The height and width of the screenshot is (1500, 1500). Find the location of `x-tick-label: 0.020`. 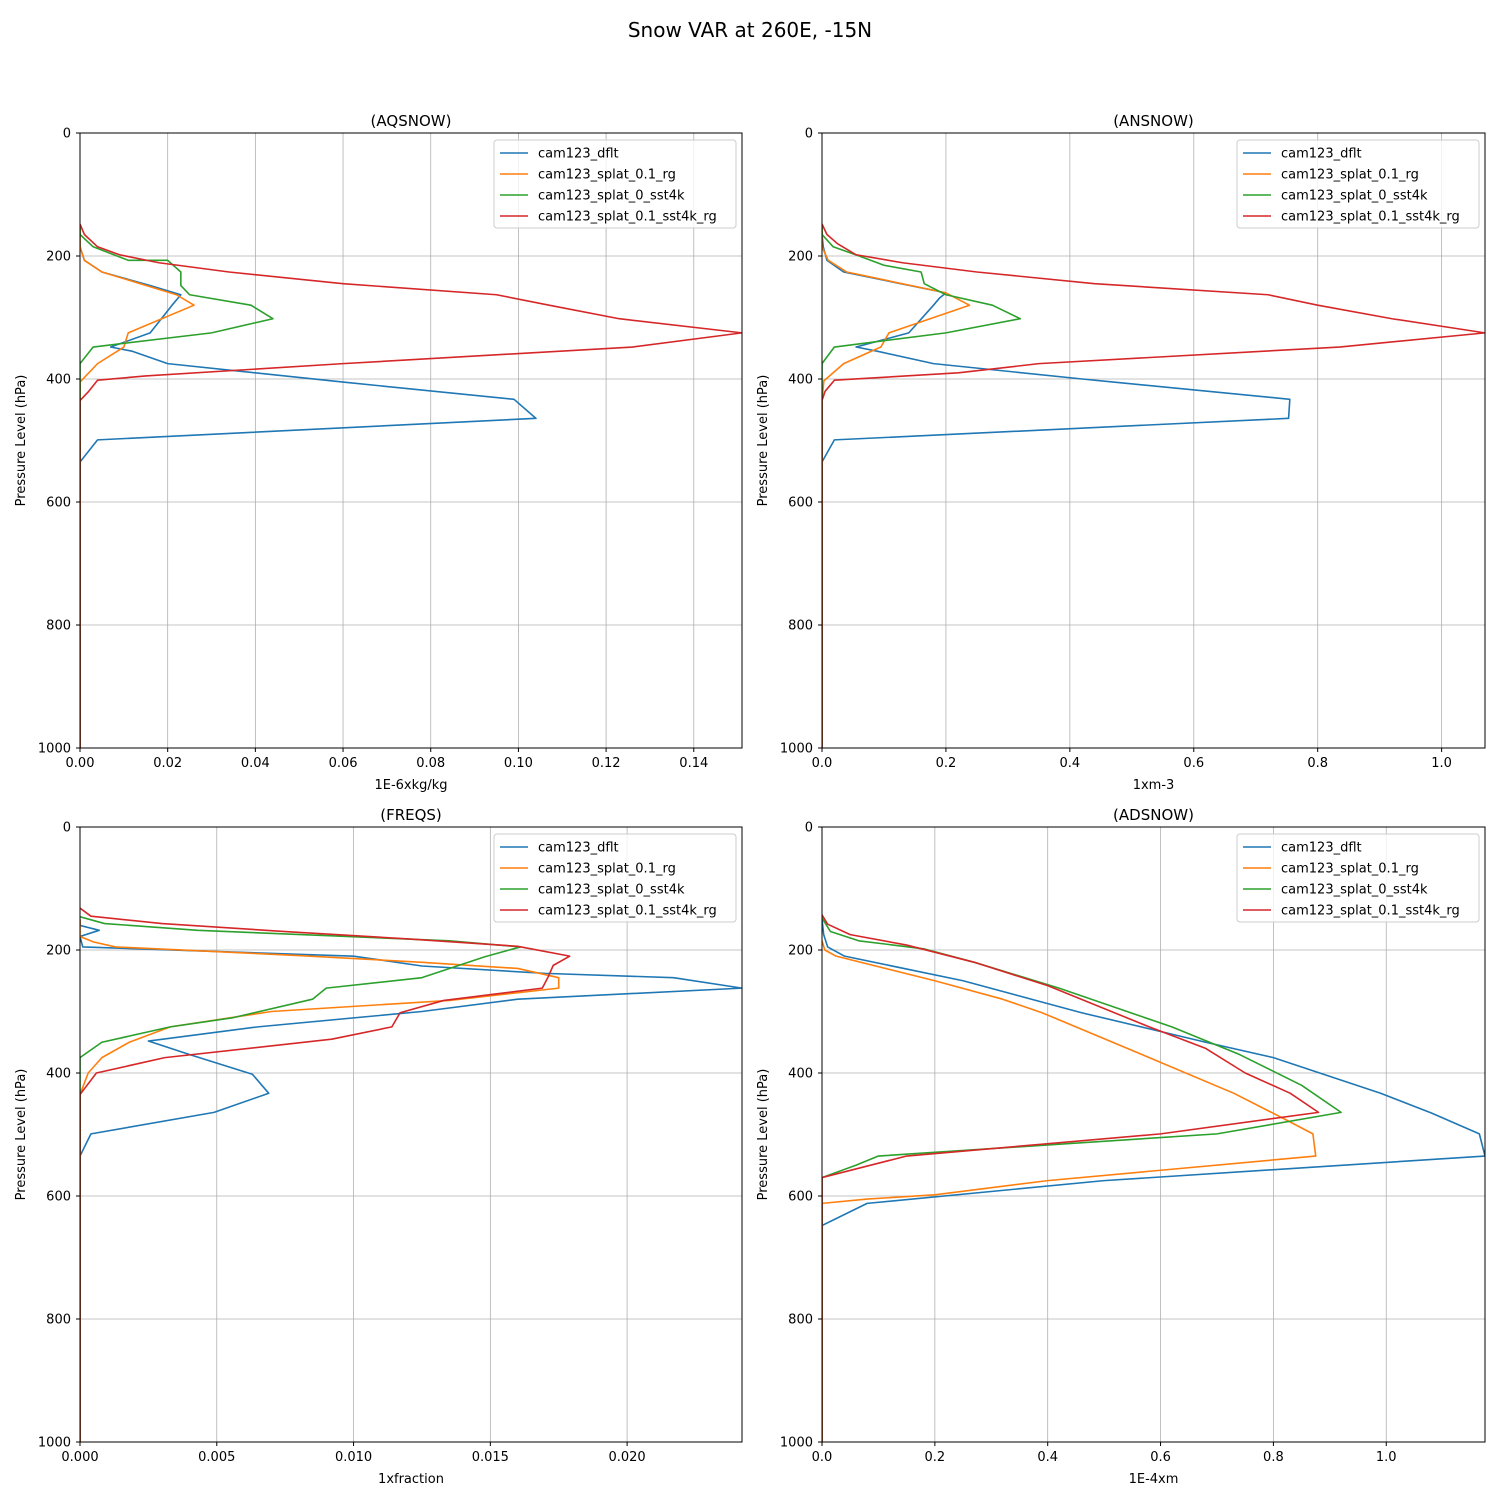

x-tick-label: 0.020 is located at coordinates (626, 1457).